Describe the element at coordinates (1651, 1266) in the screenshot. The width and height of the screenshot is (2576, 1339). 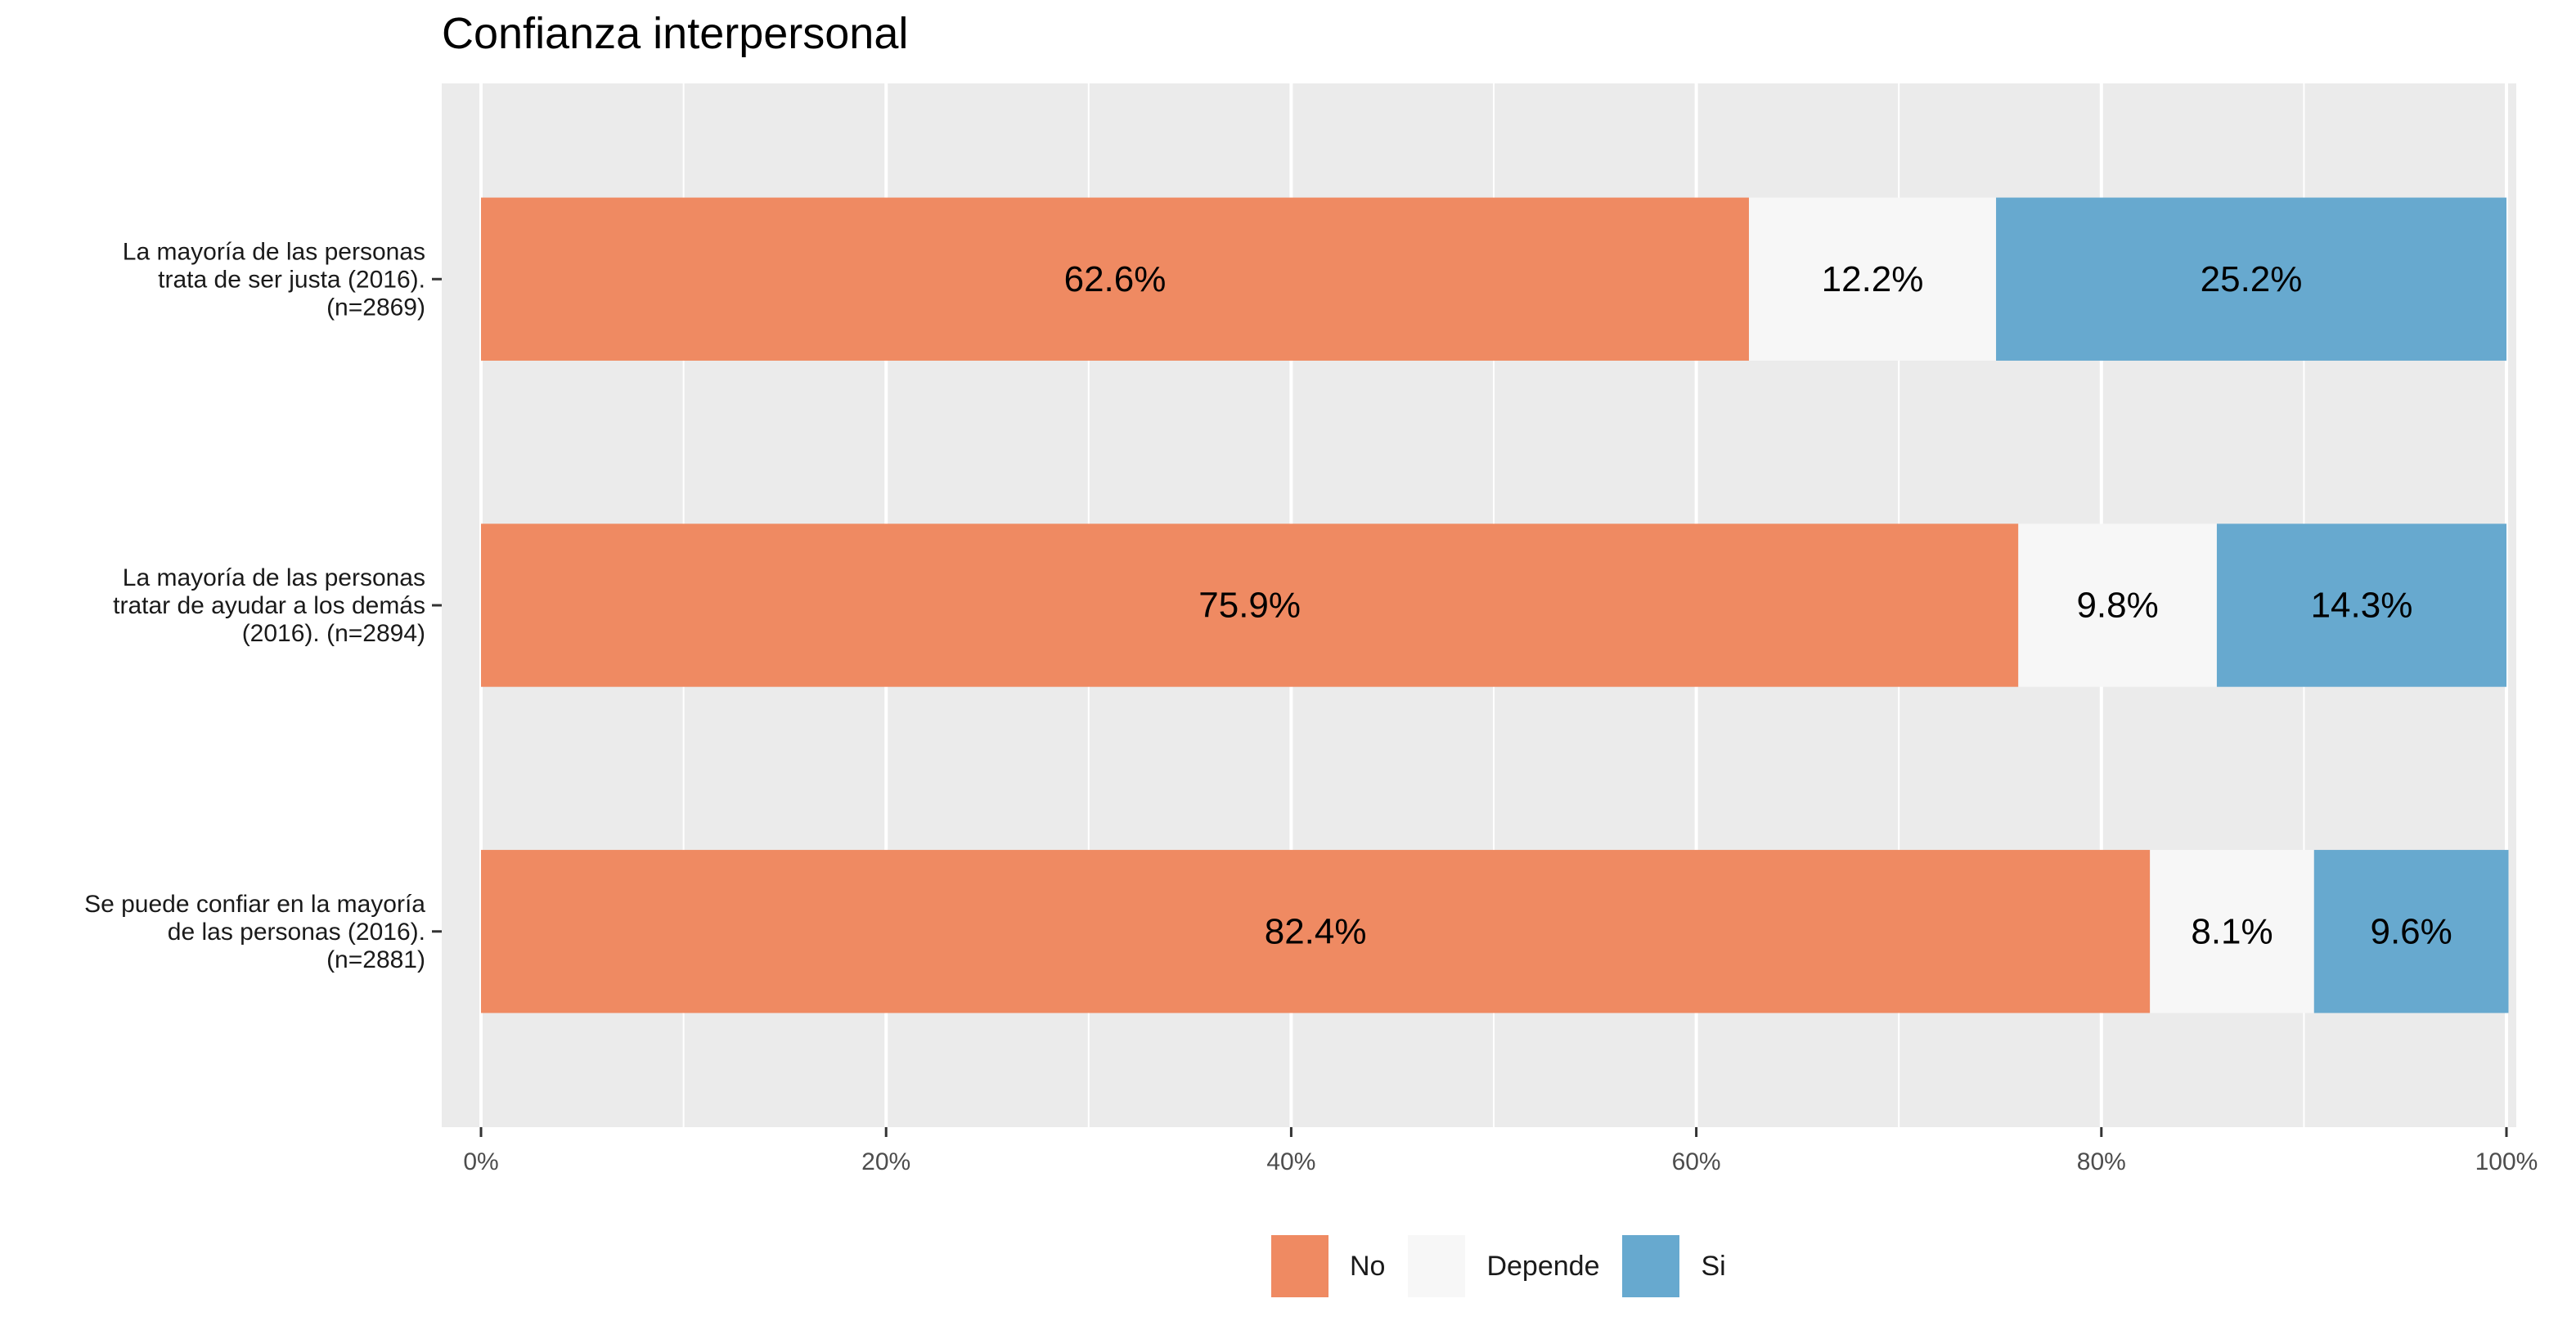
I see `legend-key-si` at that location.